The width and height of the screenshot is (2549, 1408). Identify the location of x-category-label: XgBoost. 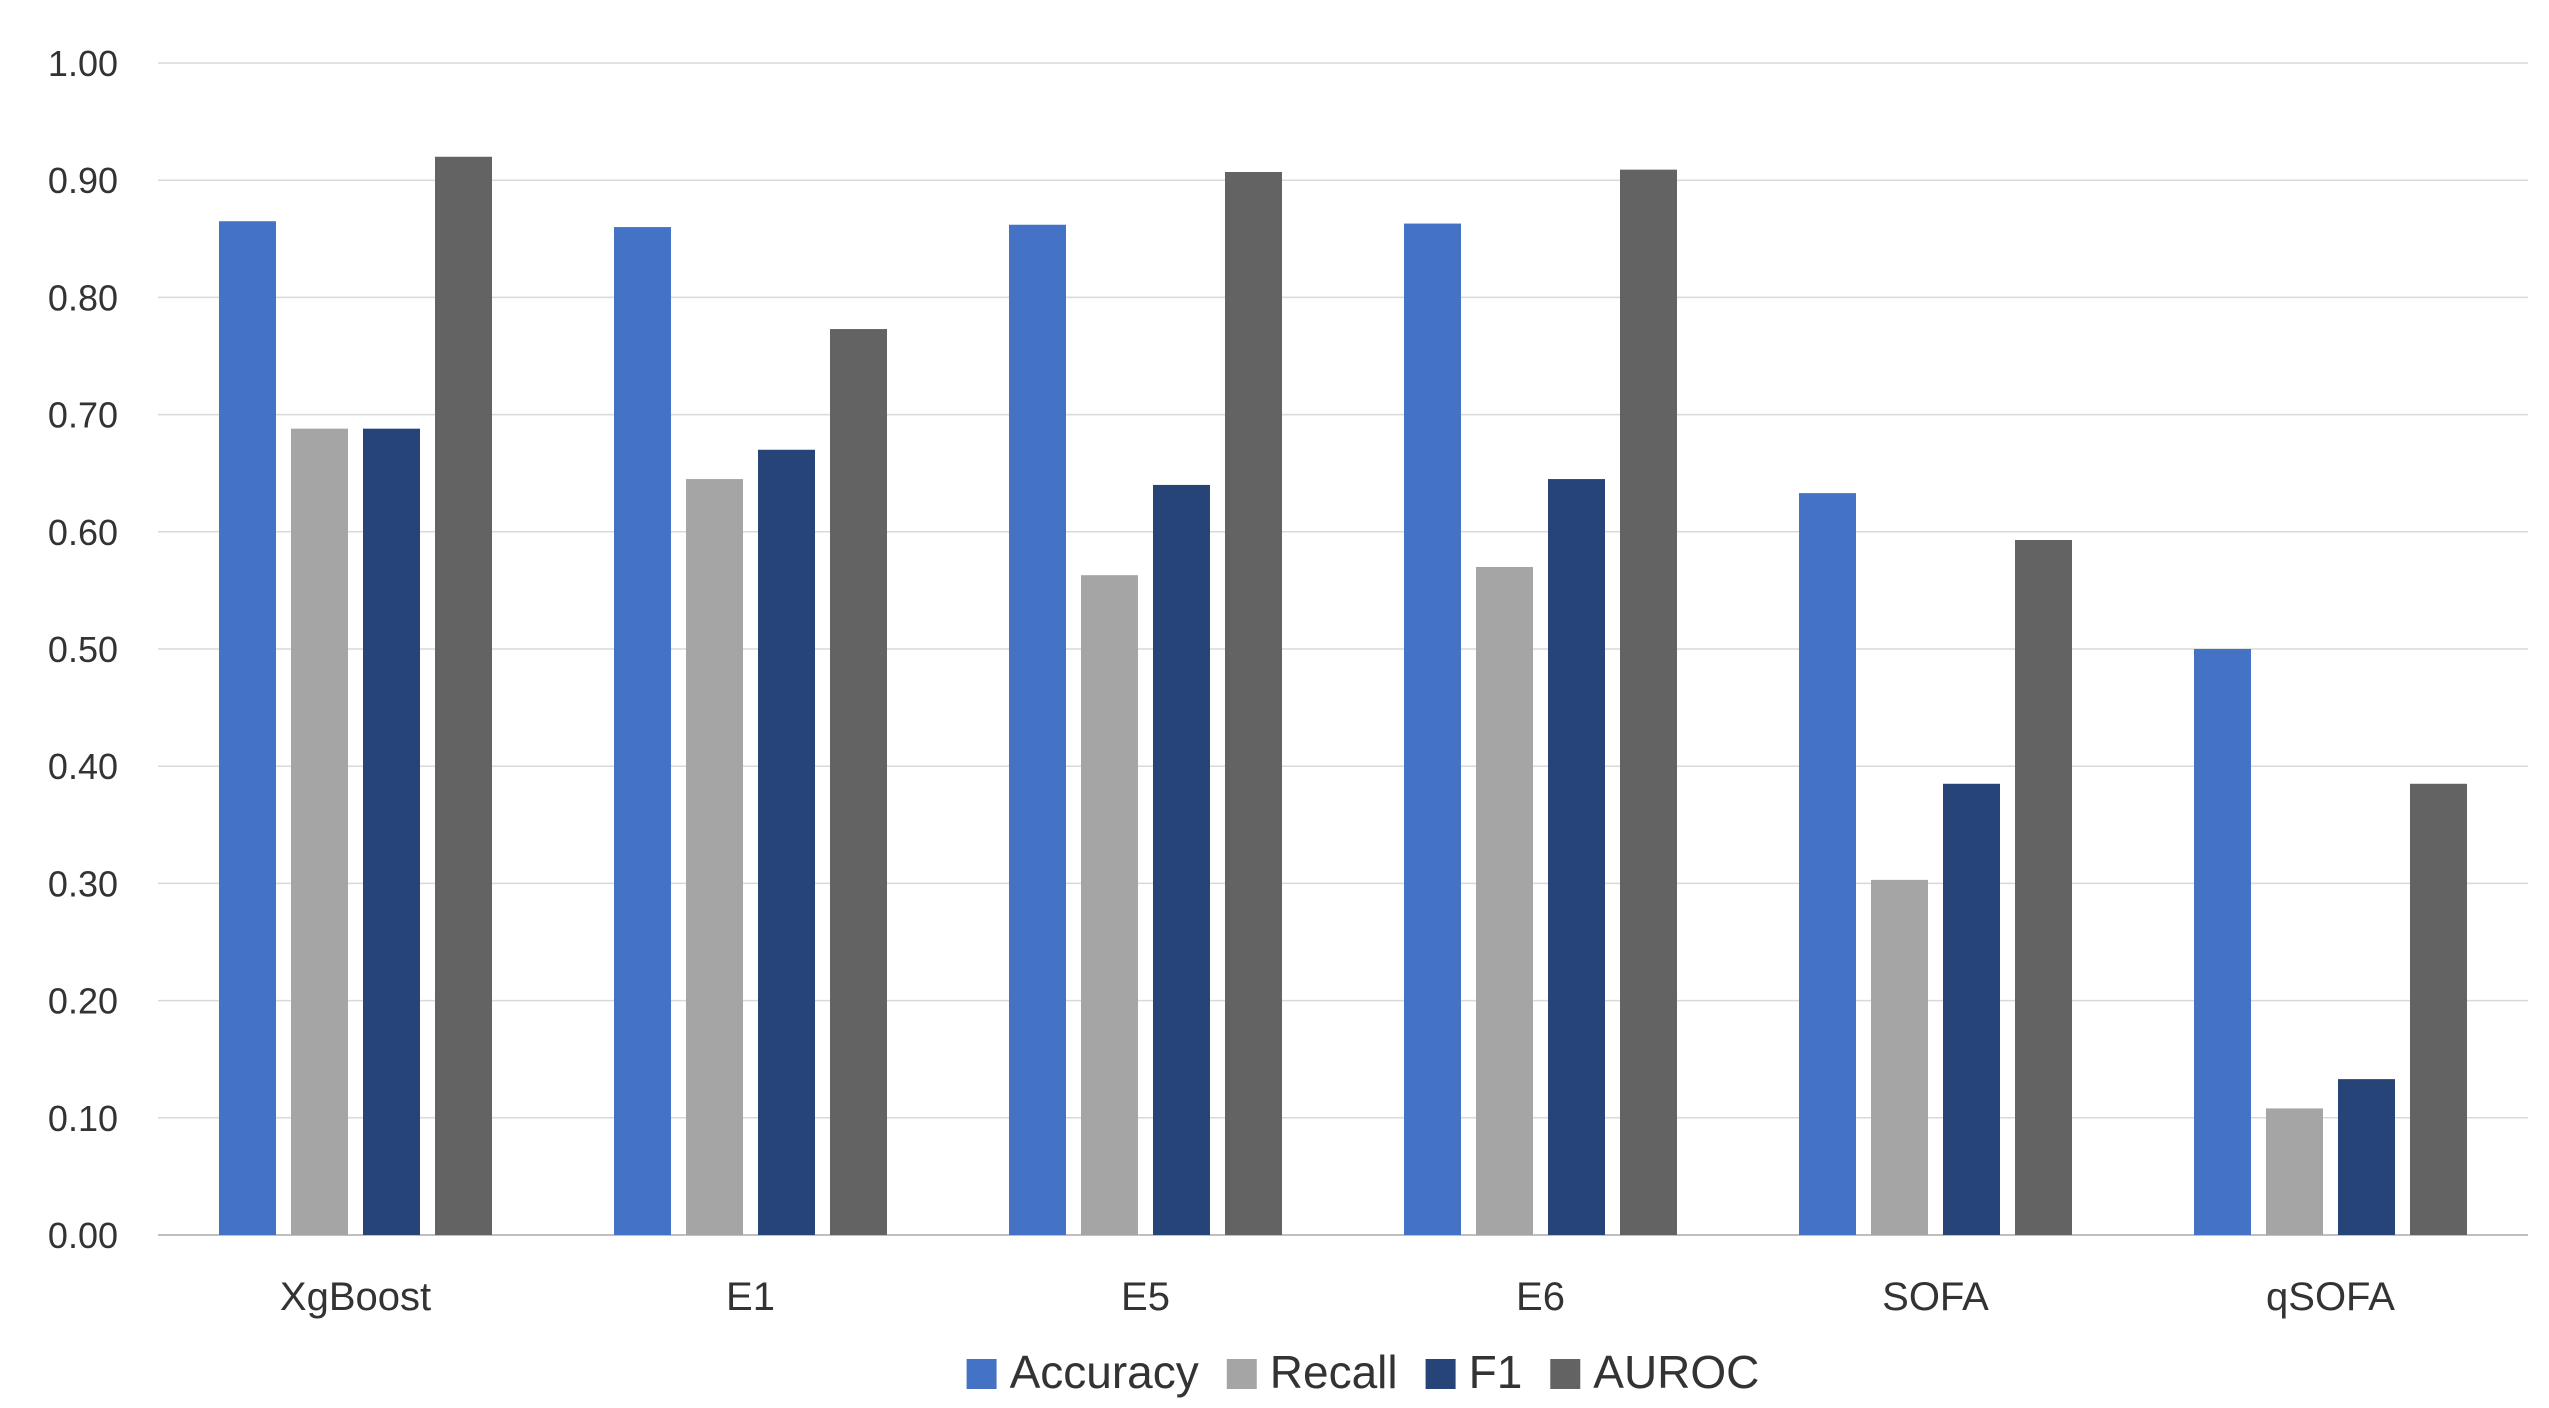
(355, 1297).